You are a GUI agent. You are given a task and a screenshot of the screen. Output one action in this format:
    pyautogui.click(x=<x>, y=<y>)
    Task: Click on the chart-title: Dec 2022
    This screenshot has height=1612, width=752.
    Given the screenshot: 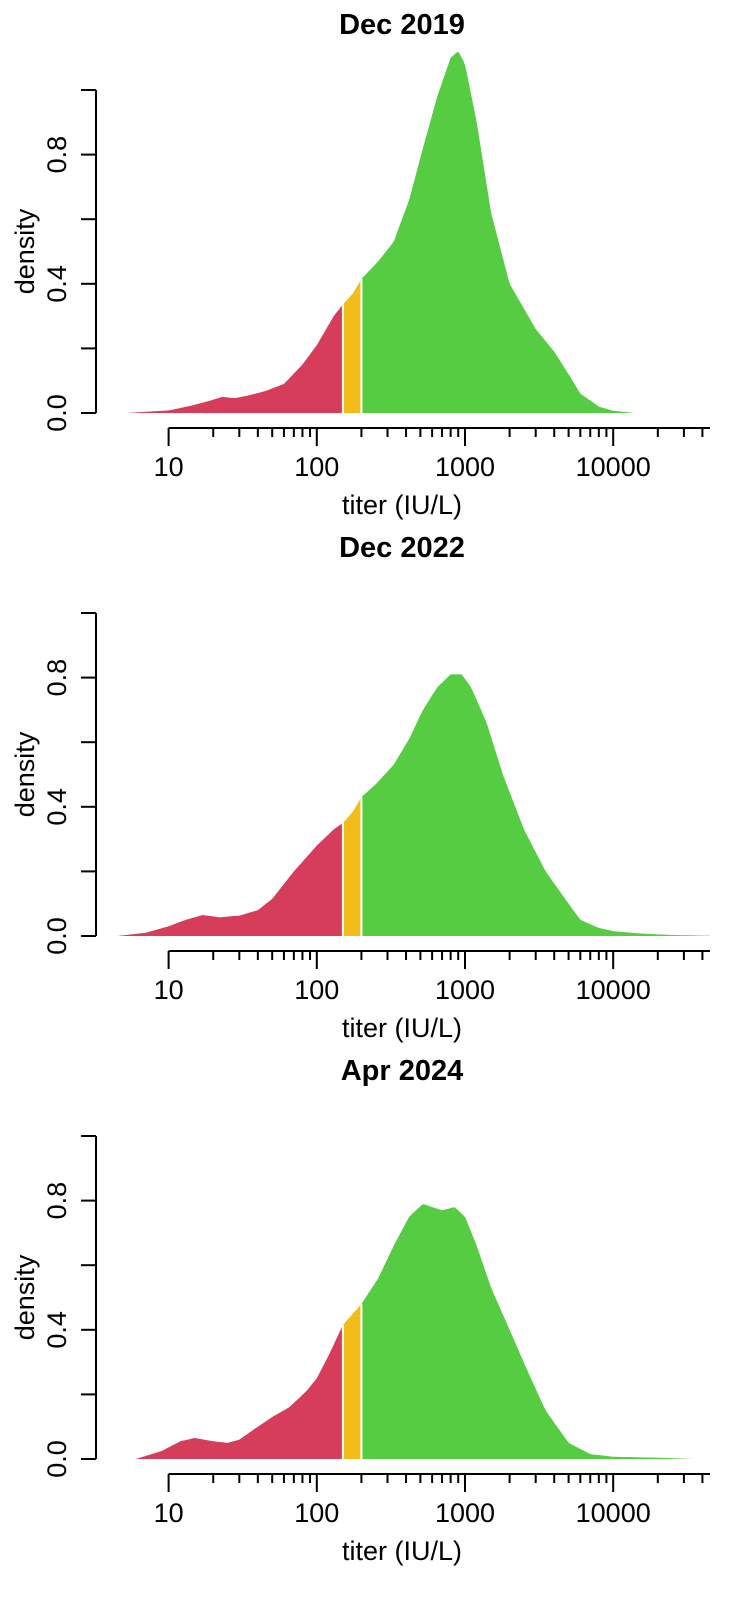 What is the action you would take?
    pyautogui.click(x=402, y=548)
    